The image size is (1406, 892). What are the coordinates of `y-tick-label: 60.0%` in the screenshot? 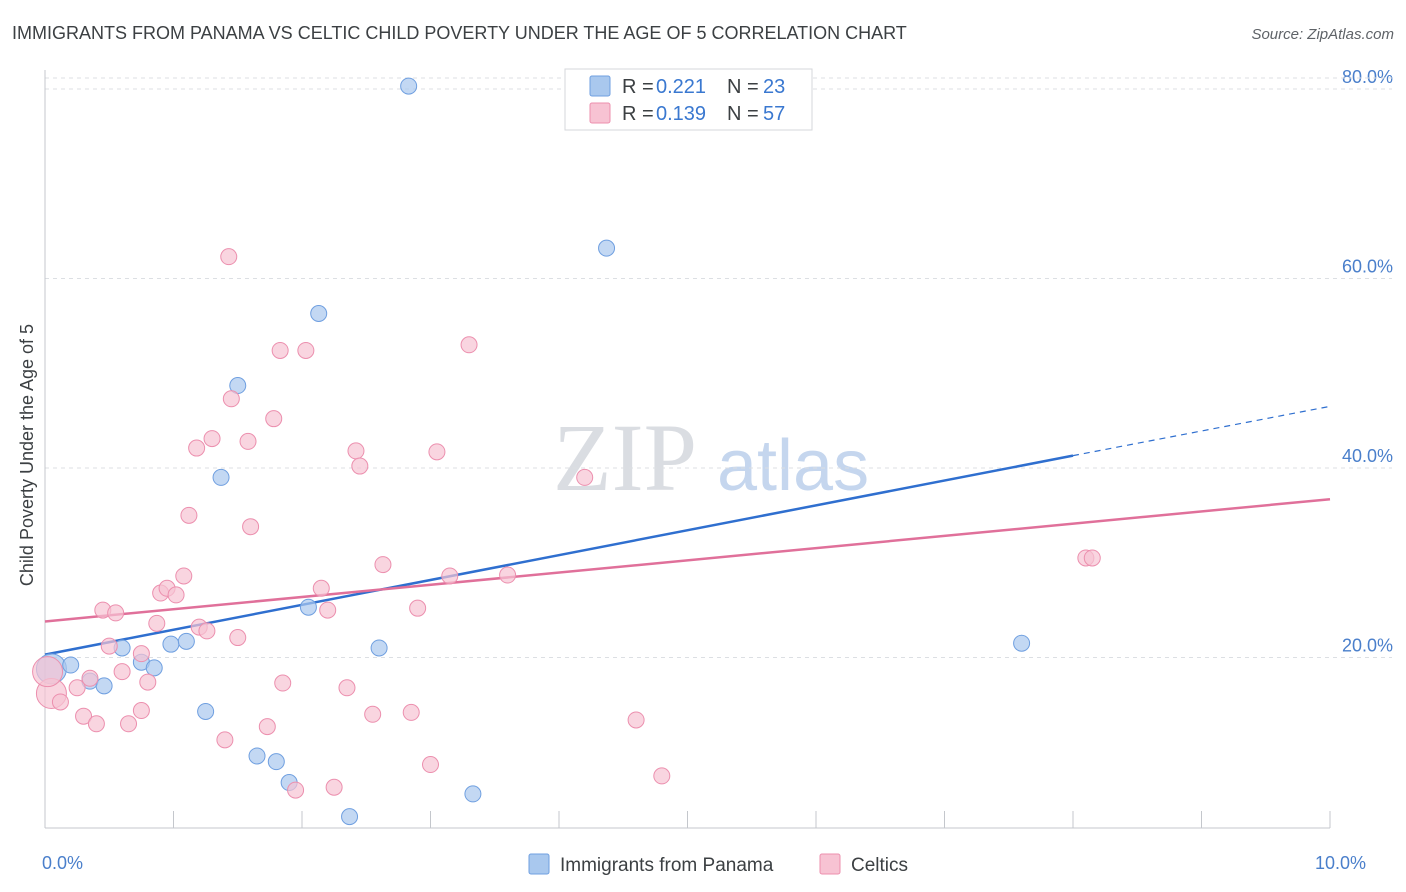 It's located at (1367, 266).